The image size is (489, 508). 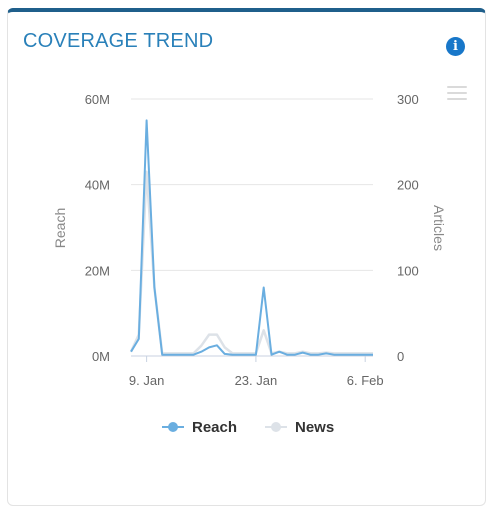 What do you see at coordinates (146, 380) in the screenshot?
I see `x-tick-label: 9. Jan` at bounding box center [146, 380].